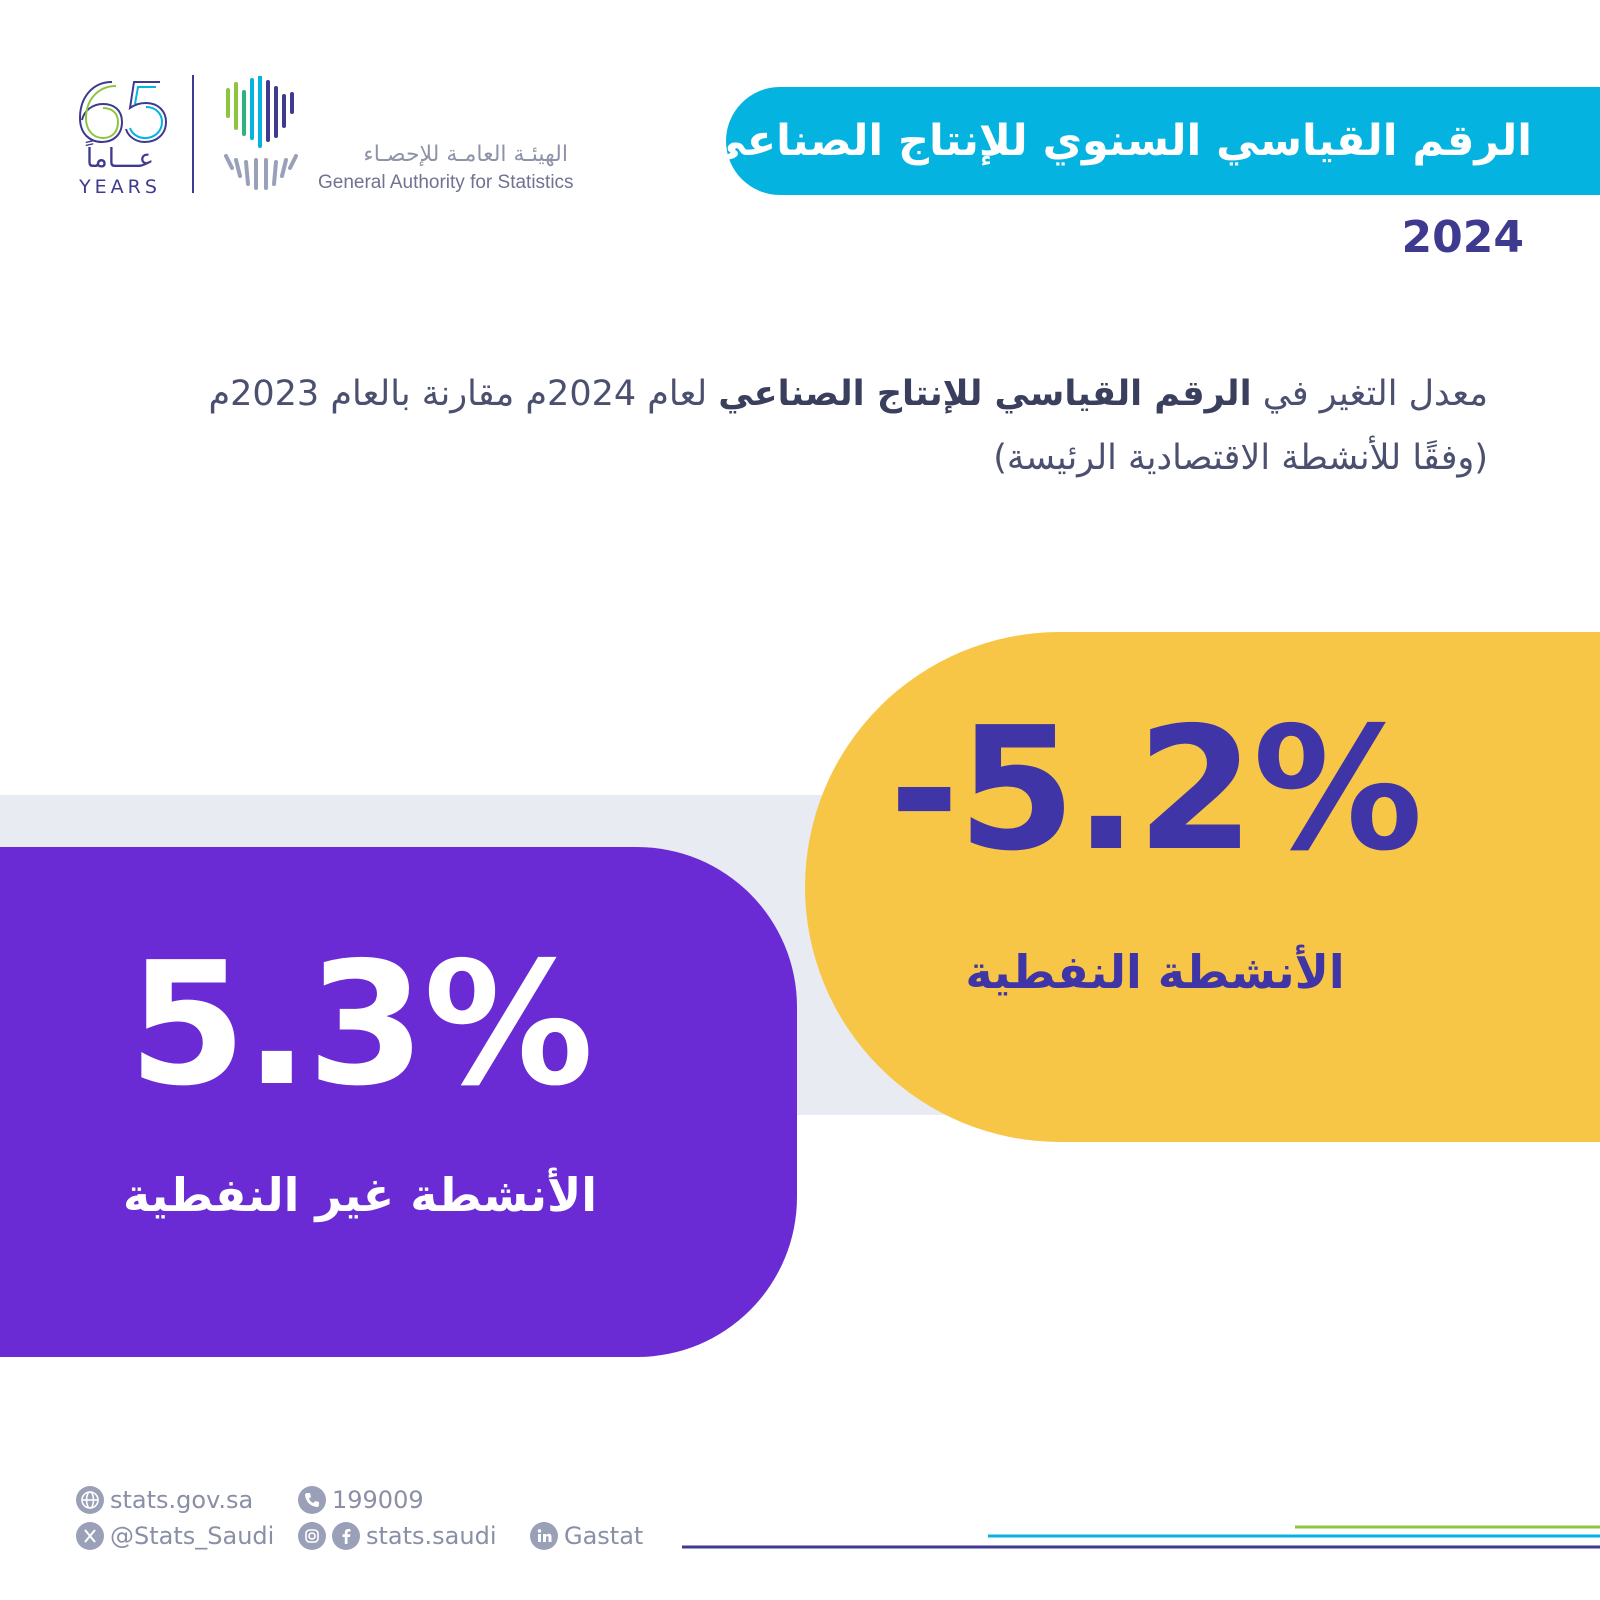 The image size is (1600, 1600). What do you see at coordinates (360, 1195) in the screenshot?
I see `non-oil-activities-label: الأنشطة غير النفطية` at bounding box center [360, 1195].